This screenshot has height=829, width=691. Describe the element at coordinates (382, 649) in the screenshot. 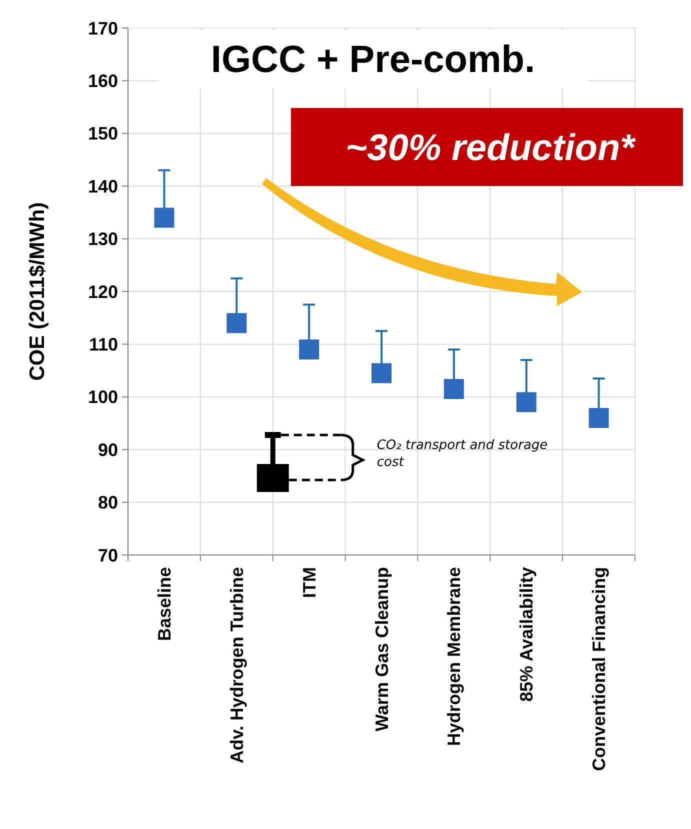

I see `x-tick-label: Warm Gas Cleanup` at that location.